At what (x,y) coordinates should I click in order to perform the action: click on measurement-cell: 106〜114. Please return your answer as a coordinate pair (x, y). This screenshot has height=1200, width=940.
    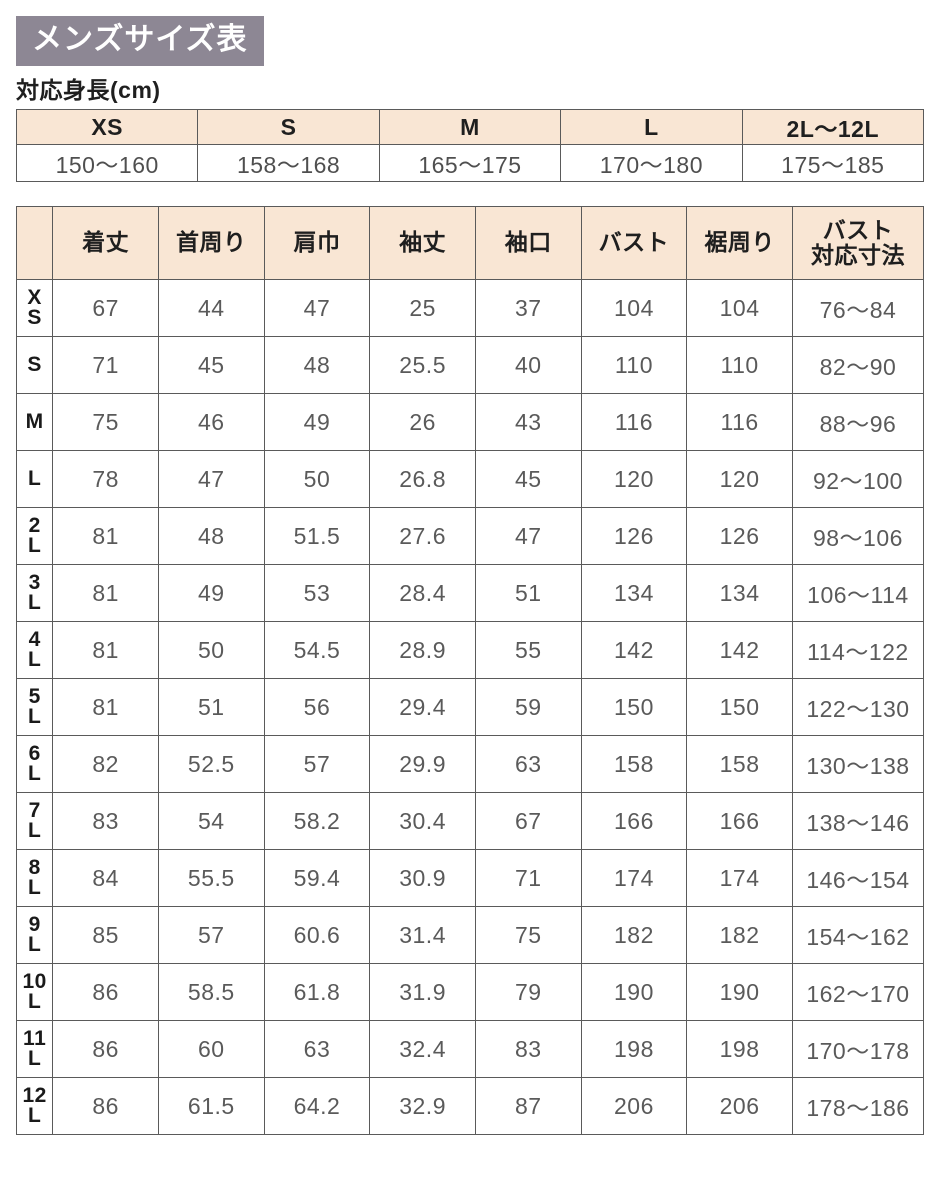
    Looking at the image, I should click on (858, 593).